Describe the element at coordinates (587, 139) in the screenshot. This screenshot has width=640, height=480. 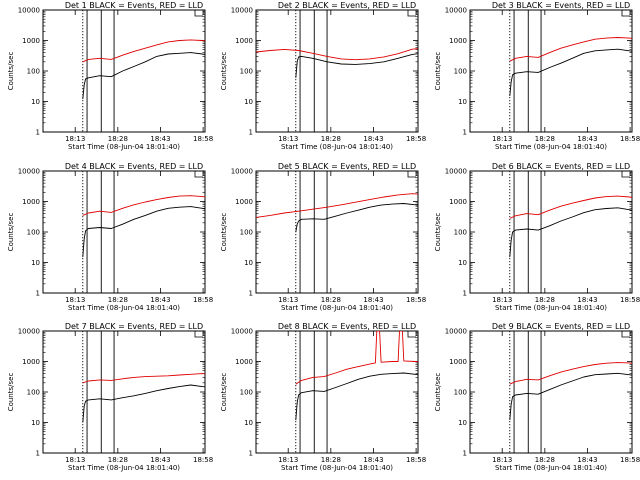
I see `panel-3-xtick-label-2: 18:43` at that location.